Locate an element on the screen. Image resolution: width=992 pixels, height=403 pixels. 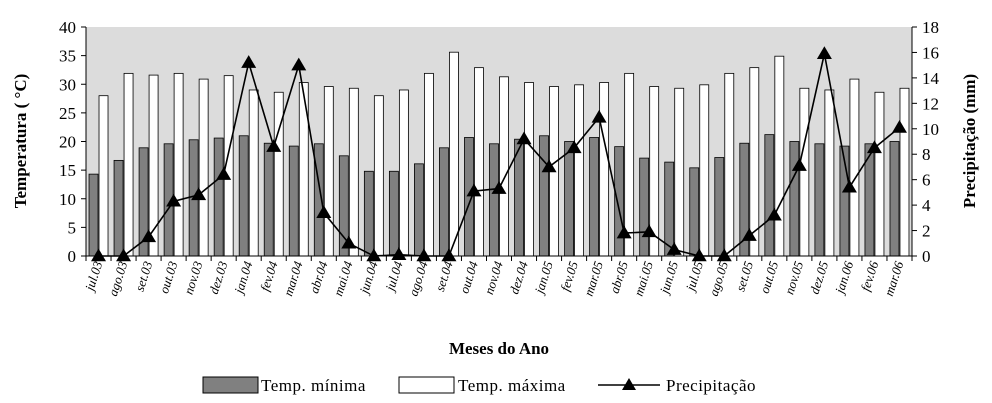
y-tick-label-6: 30 is located at coordinates (67, 84).